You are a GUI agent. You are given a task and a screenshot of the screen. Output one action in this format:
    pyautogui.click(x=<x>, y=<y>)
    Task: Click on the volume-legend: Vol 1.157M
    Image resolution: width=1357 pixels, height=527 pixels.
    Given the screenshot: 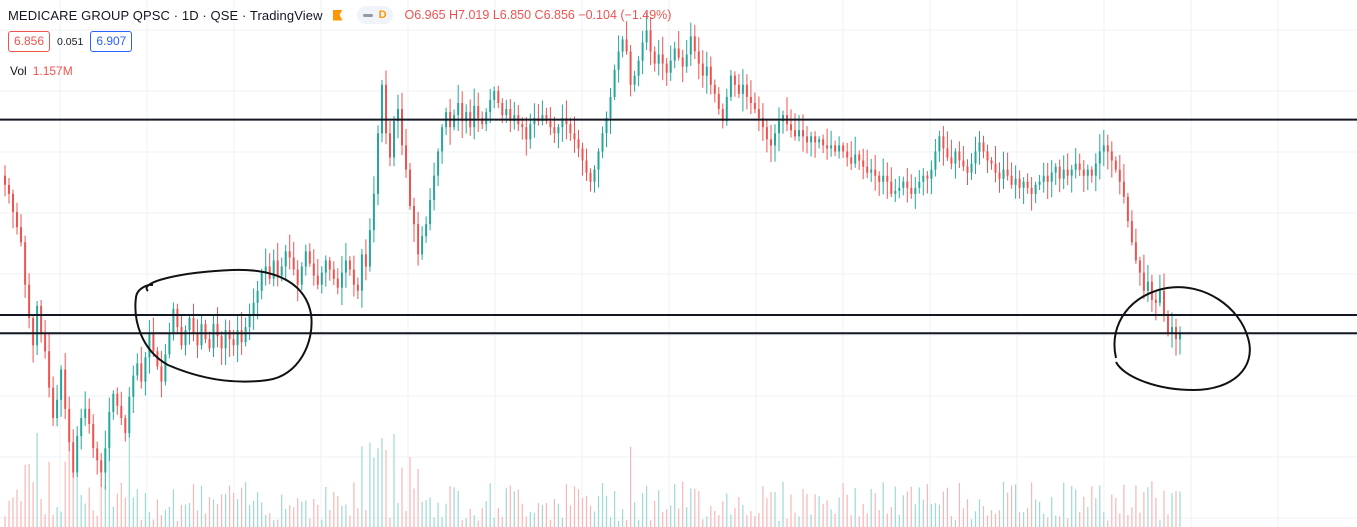 What is the action you would take?
    pyautogui.click(x=41, y=71)
    